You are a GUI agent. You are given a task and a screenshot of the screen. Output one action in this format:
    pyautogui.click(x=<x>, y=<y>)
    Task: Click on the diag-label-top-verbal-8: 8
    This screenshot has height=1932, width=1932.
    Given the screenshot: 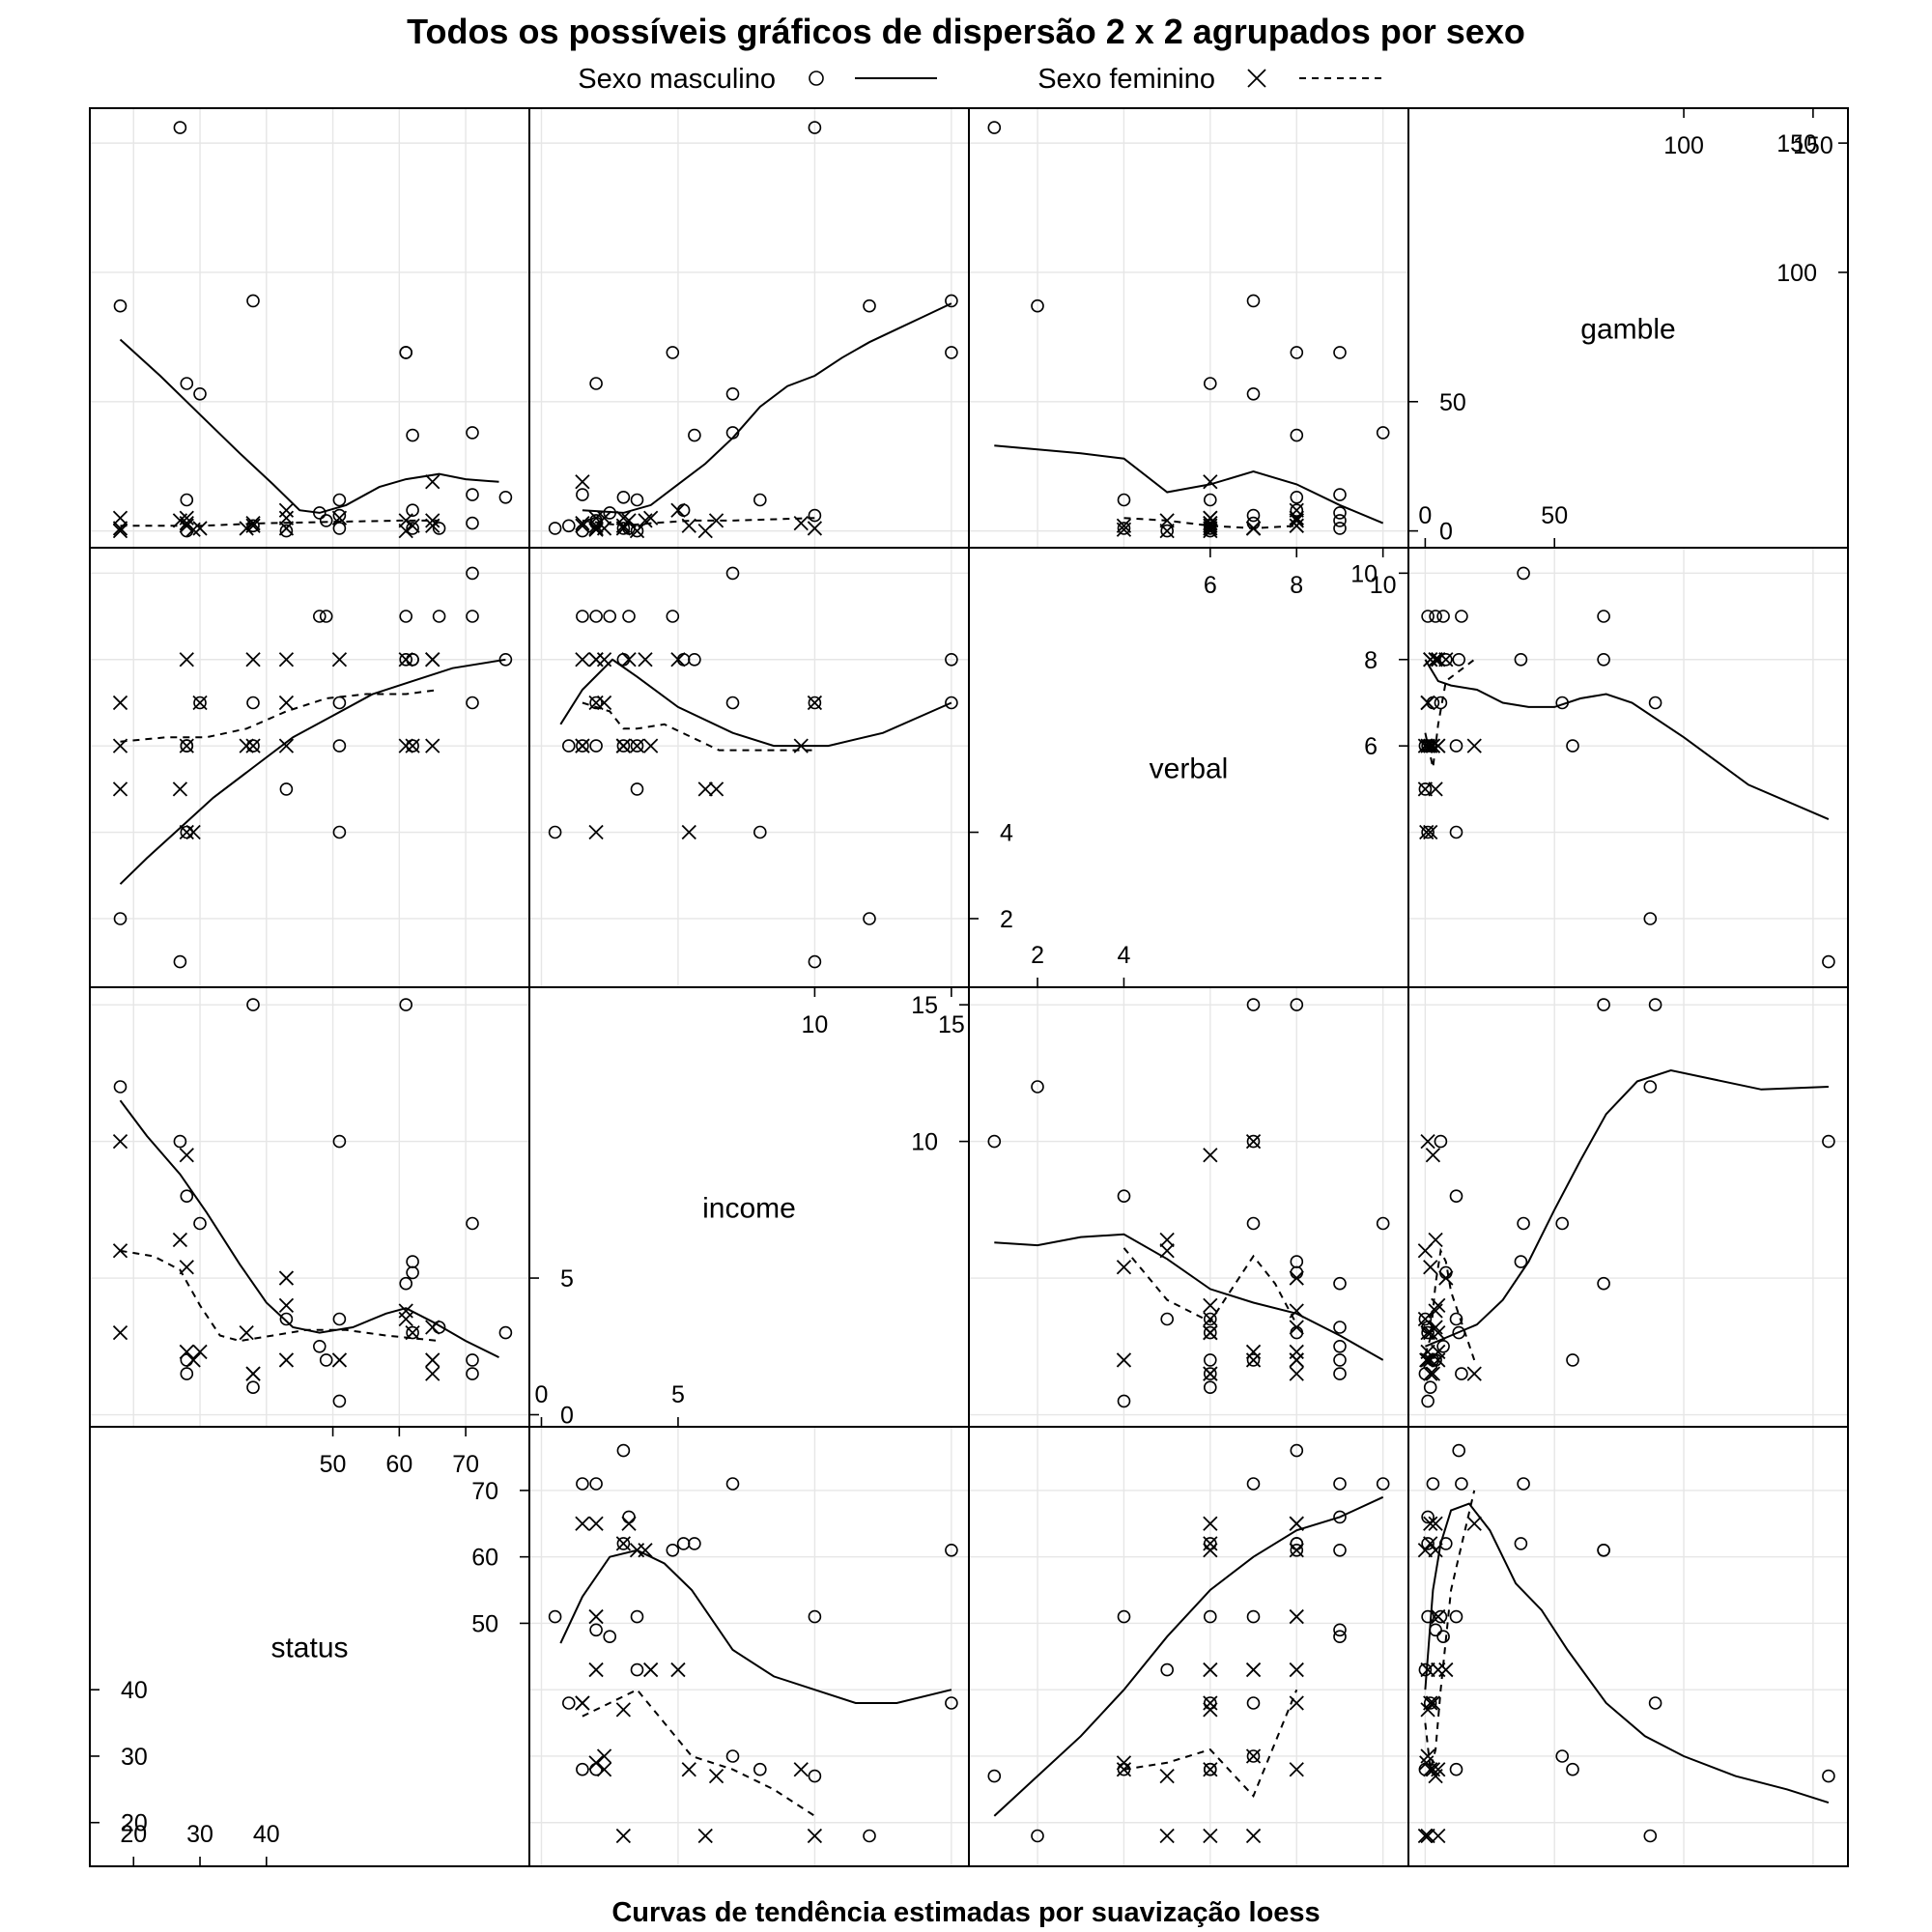 What is the action you would take?
    pyautogui.click(x=1296, y=585)
    